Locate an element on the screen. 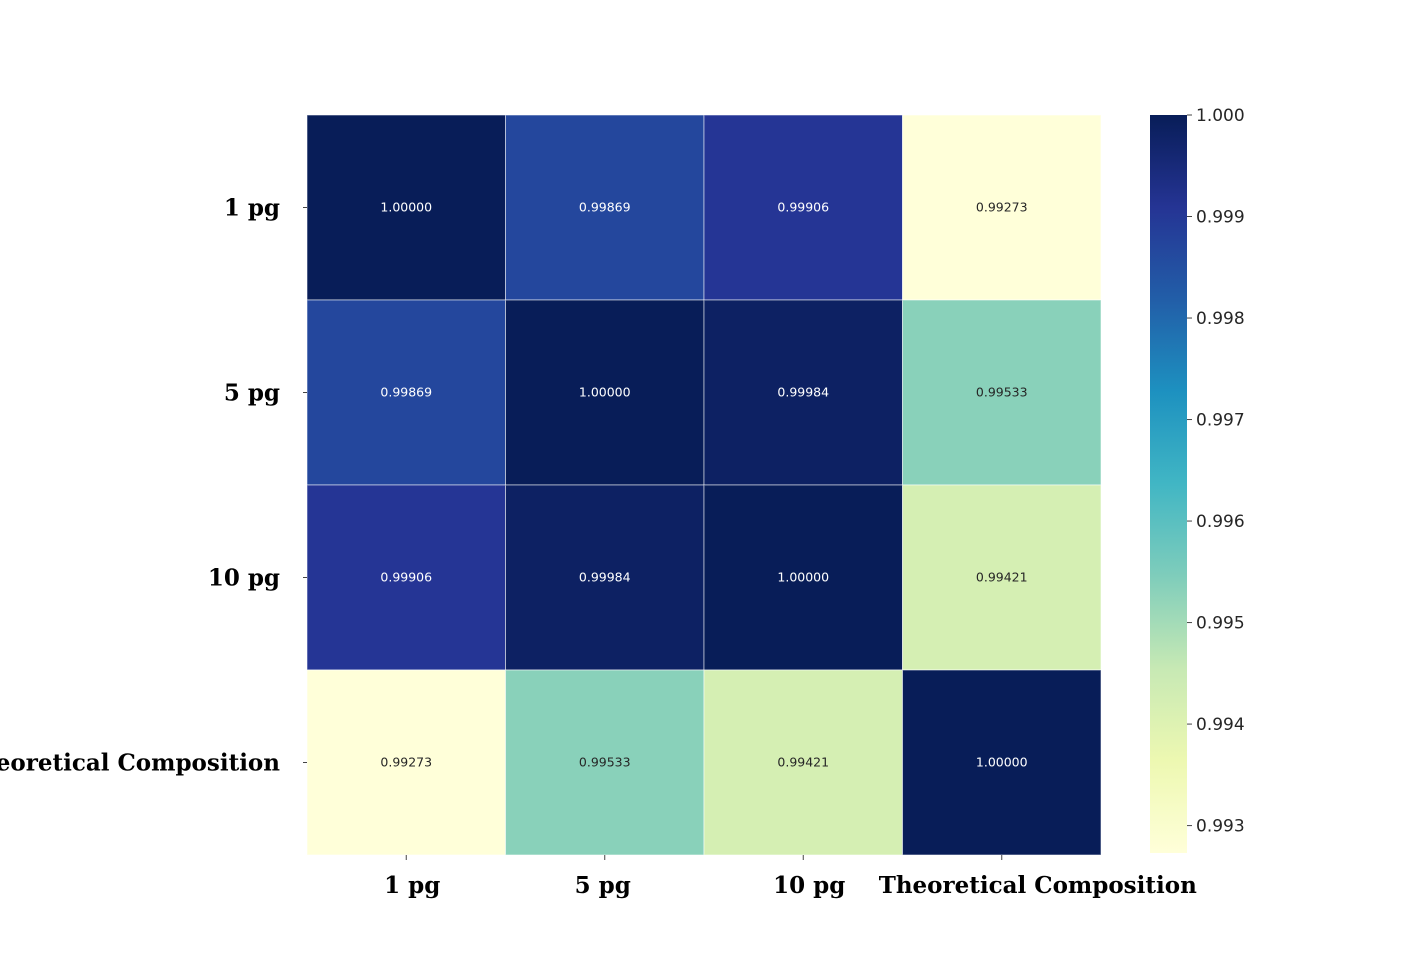  colorbar-tick-label: 0.995 is located at coordinates (1220, 624).